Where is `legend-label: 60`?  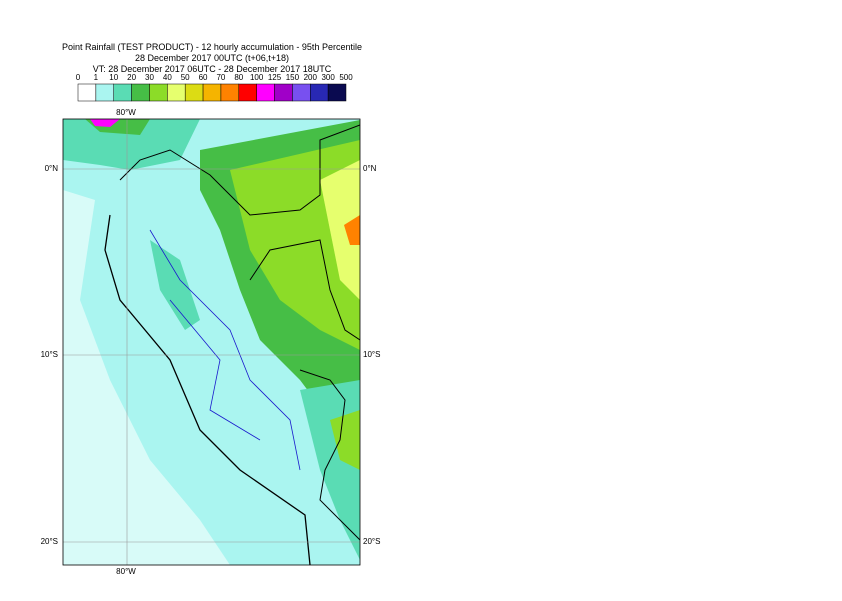 legend-label: 60 is located at coordinates (203, 77).